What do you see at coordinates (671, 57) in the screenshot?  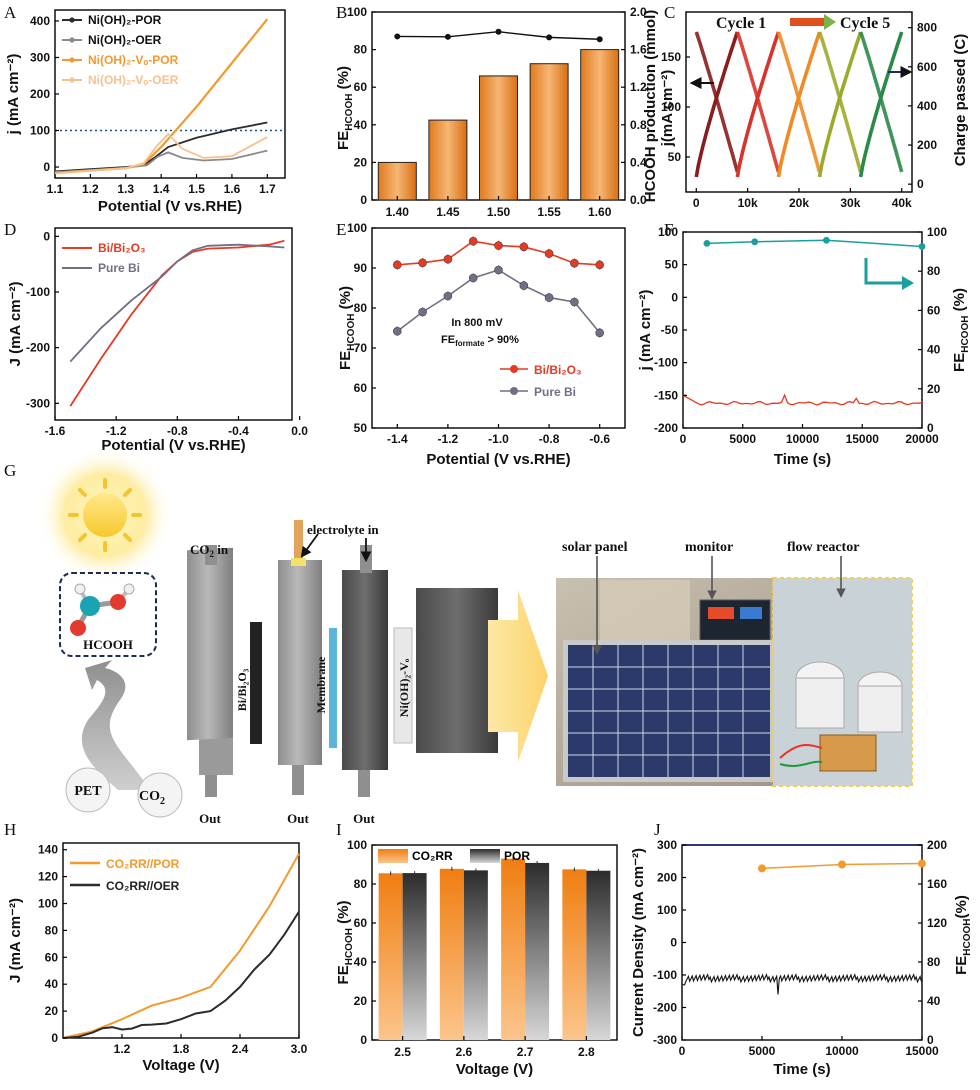 I see `y-tick-label-c: 150` at bounding box center [671, 57].